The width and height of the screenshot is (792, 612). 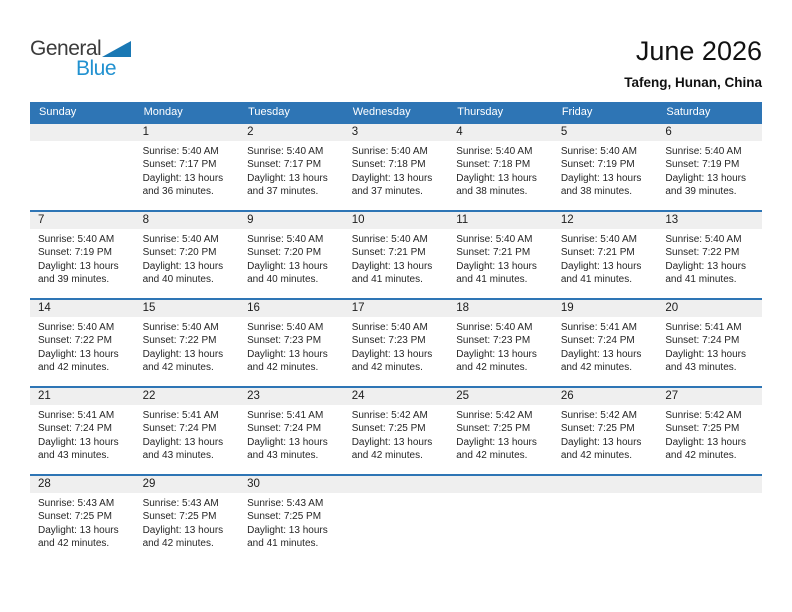 I want to click on logo-text-general: General, so click(x=66, y=48).